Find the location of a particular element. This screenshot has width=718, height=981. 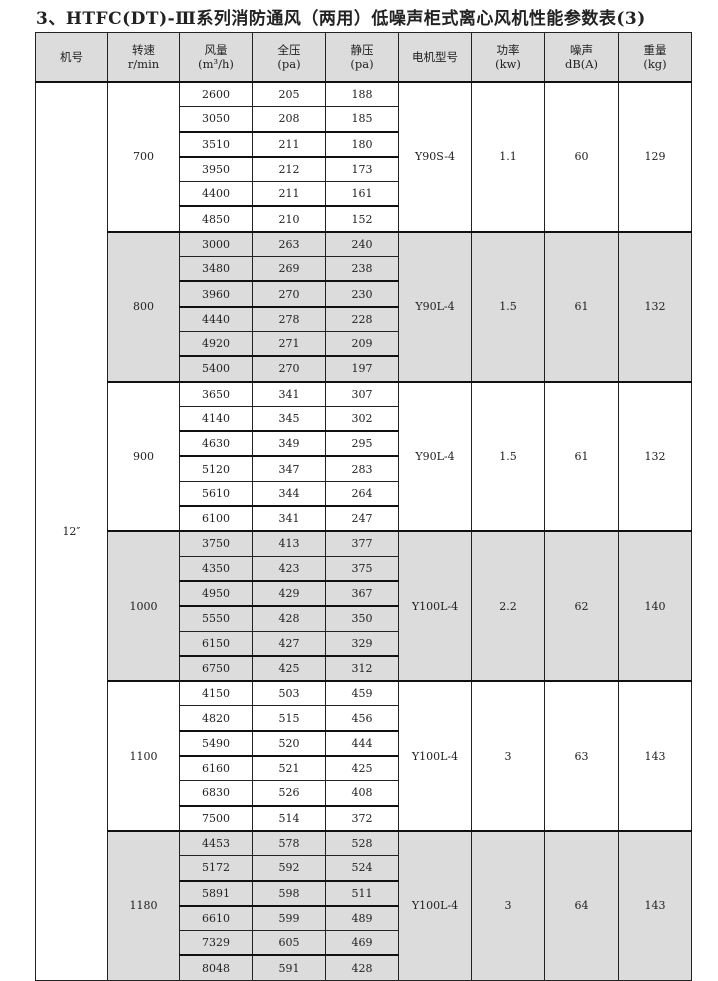

airflow-cell: 4440 is located at coordinates (216, 318).